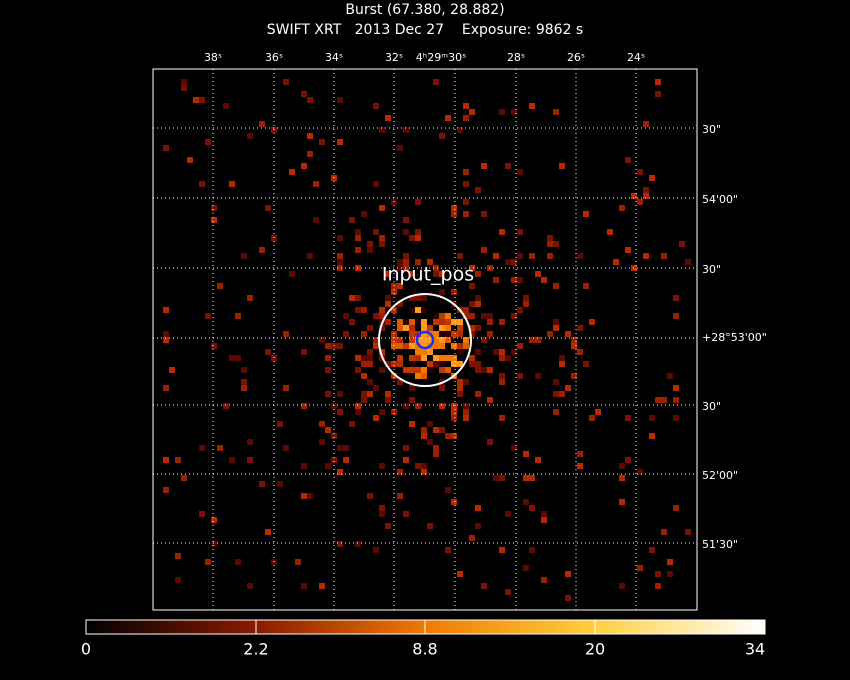 The width and height of the screenshot is (850, 680). Describe the element at coordinates (274, 57) in the screenshot. I see `ra-tick-label: 36ˢ` at that location.